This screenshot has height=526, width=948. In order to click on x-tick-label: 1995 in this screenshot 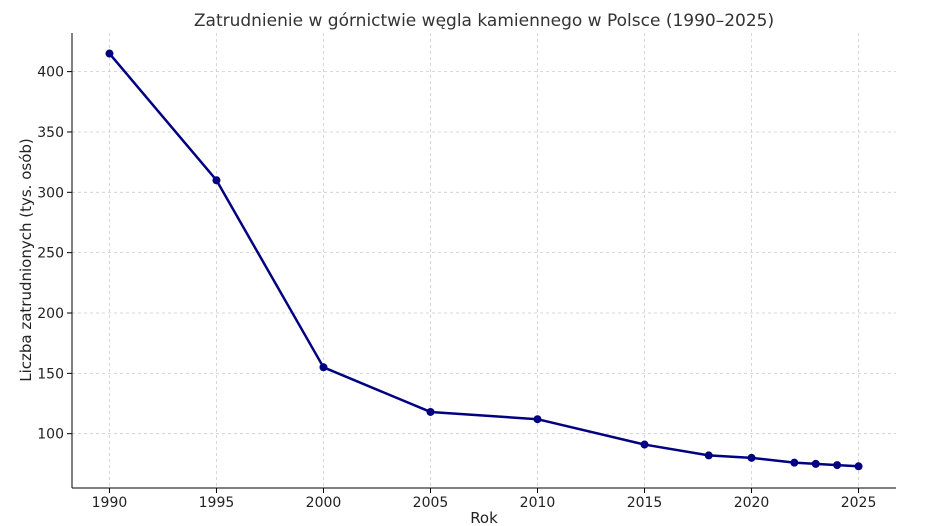, I will do `click(217, 503)`.